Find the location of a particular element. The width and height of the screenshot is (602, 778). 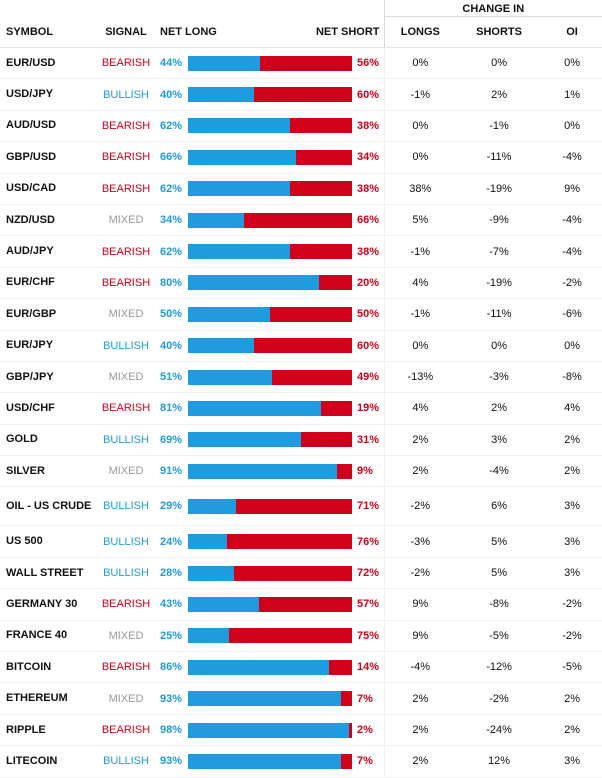

shorts-change: 5% is located at coordinates (499, 541).